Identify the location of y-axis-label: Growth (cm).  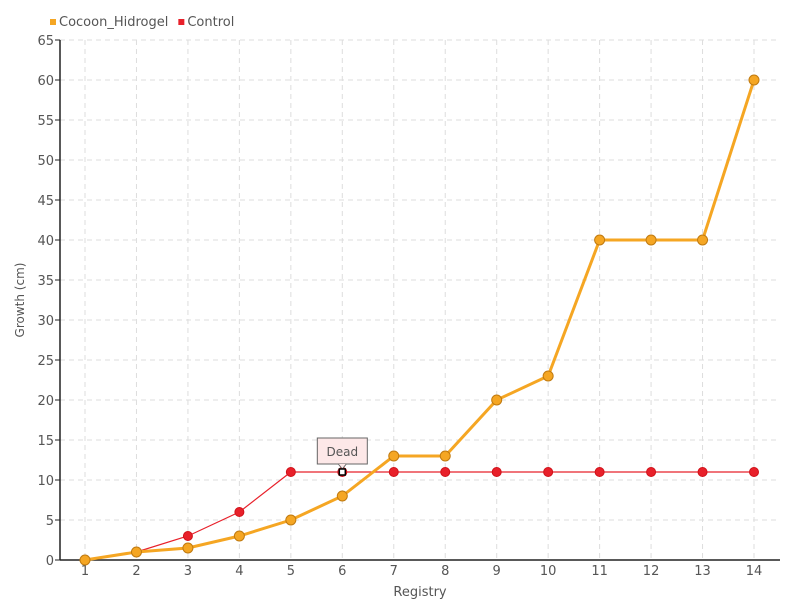
(20, 300).